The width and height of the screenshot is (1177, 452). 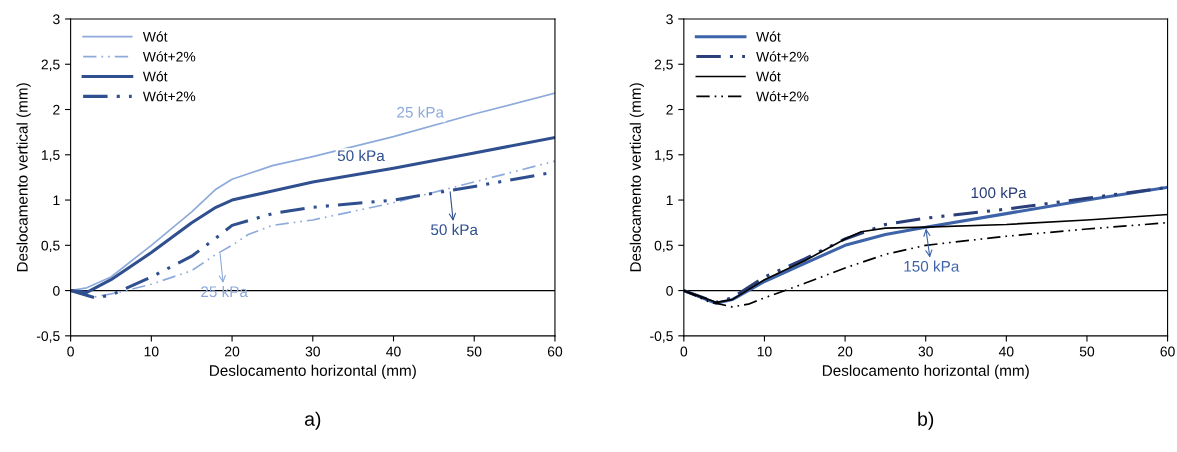 What do you see at coordinates (421, 112) in the screenshot?
I see `annotation: 25 kPa` at bounding box center [421, 112].